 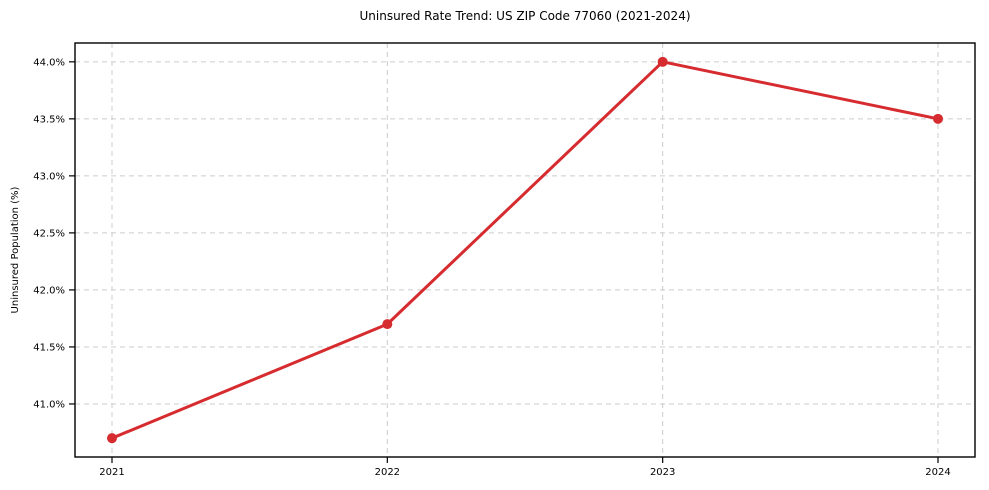 I want to click on y-tick-label: 41.0%, so click(x=49, y=404).